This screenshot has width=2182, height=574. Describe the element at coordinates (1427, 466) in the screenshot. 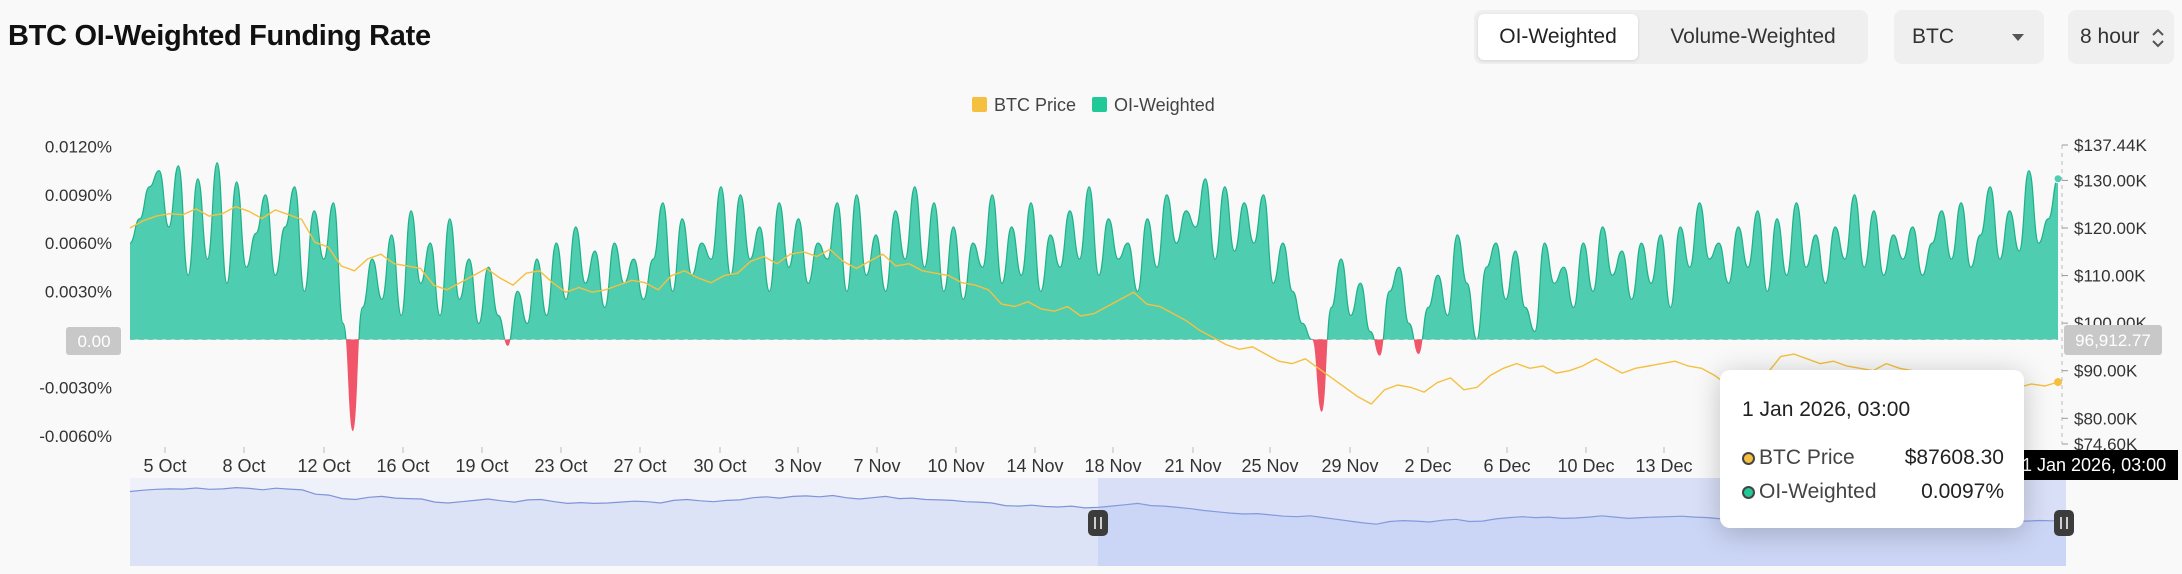

I see `x-tick-label: 2 Dec` at that location.